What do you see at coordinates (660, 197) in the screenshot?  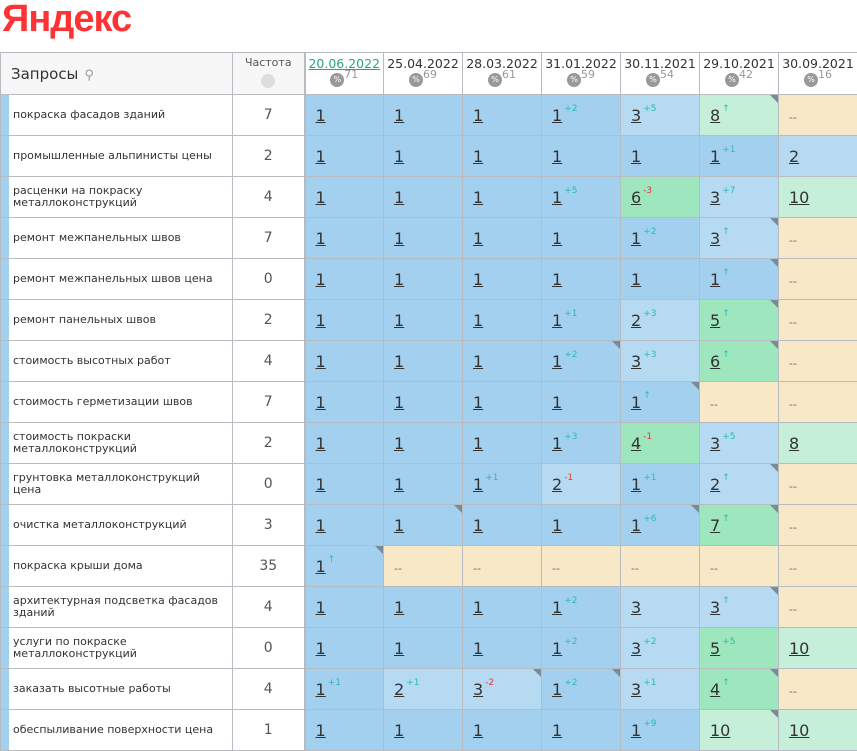 I see `position-cell: 6-3` at bounding box center [660, 197].